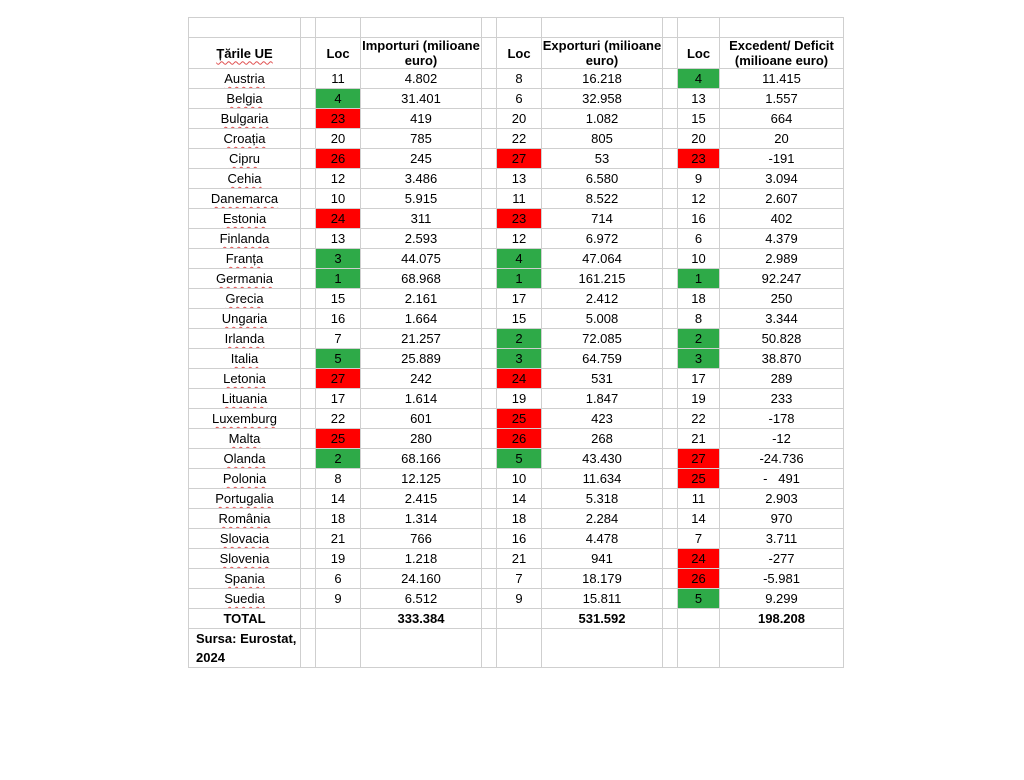 This screenshot has width=1024, height=780. Describe the element at coordinates (421, 438) in the screenshot. I see `imports-cell: 280` at that location.